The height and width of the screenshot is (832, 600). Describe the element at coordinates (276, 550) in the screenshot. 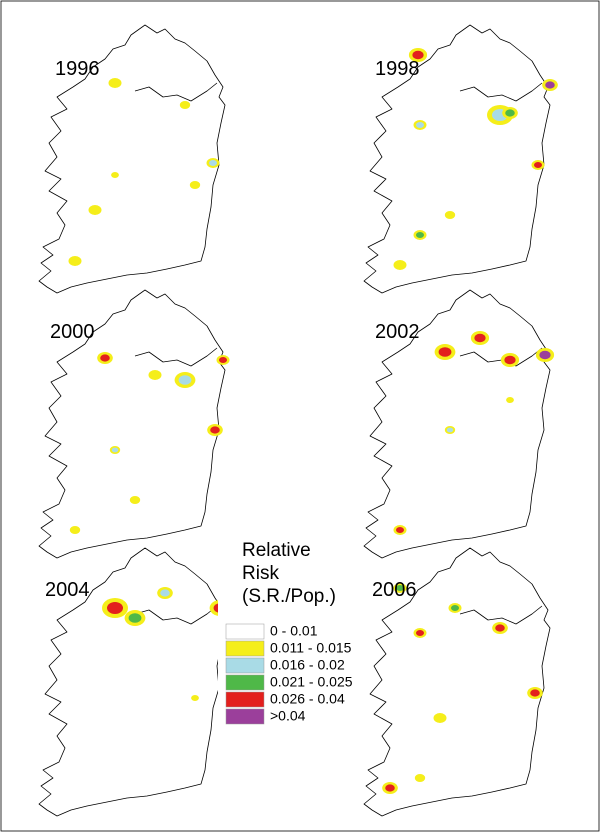

I see `legend-title: Relative` at that location.